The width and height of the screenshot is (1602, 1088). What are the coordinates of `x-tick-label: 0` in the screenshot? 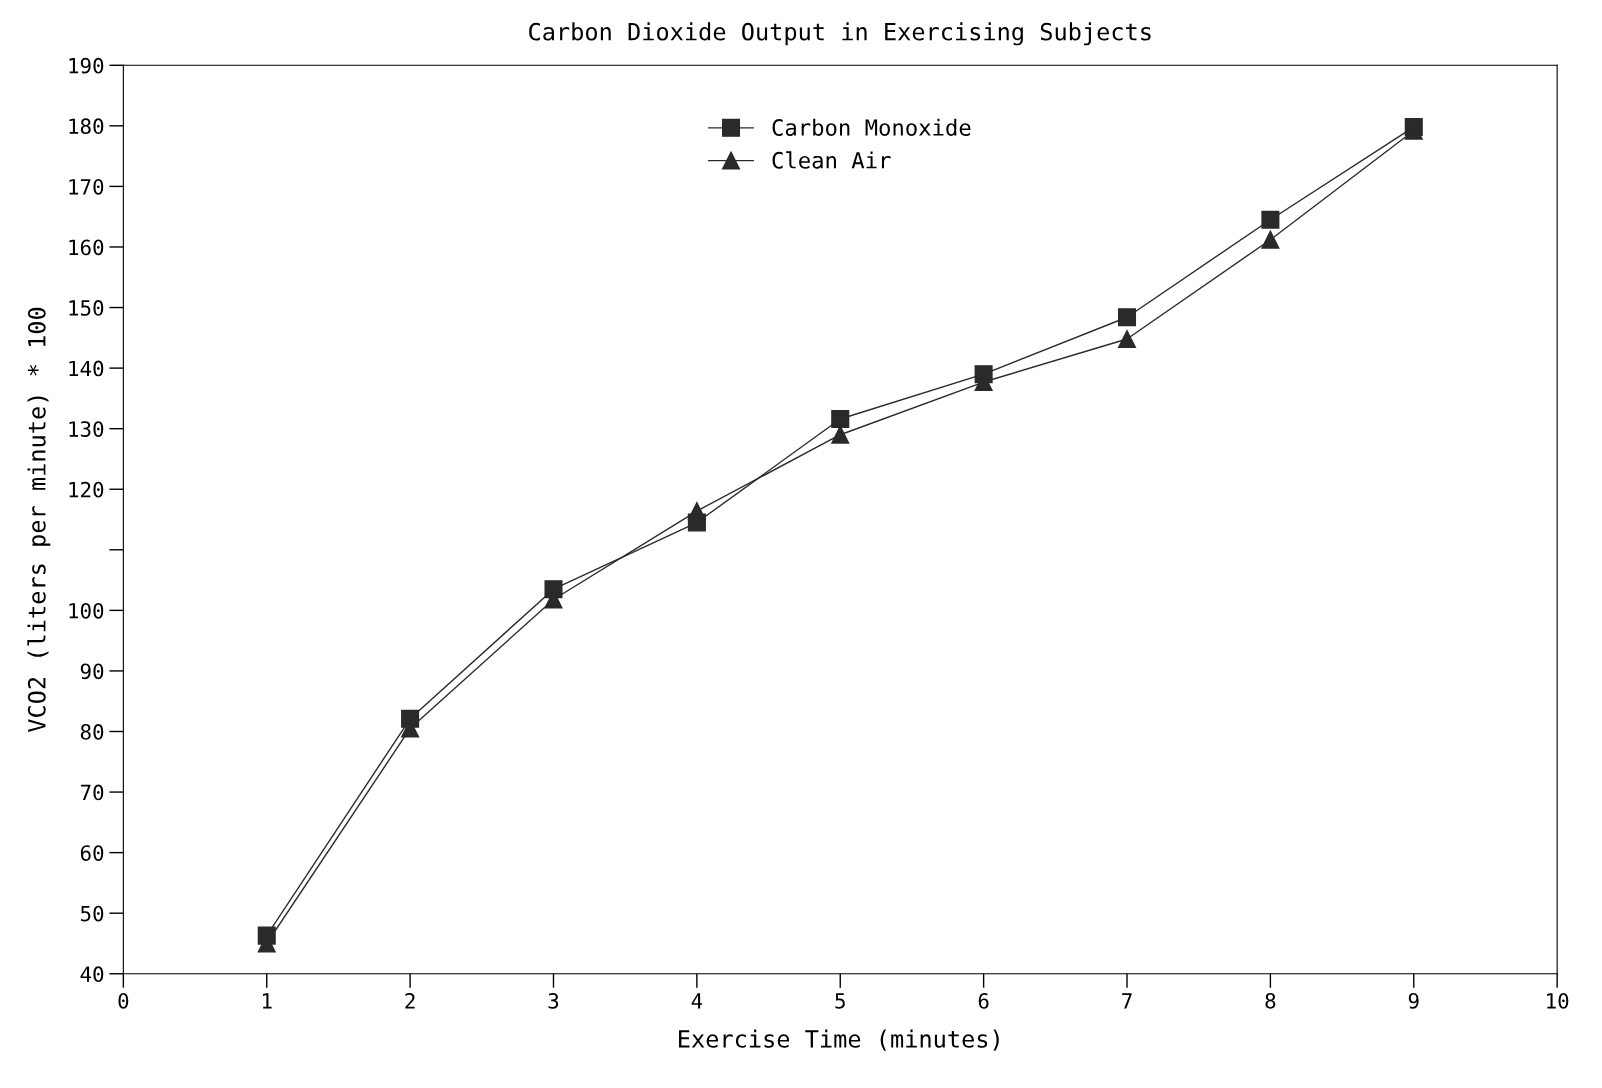 It's located at (123, 1000).